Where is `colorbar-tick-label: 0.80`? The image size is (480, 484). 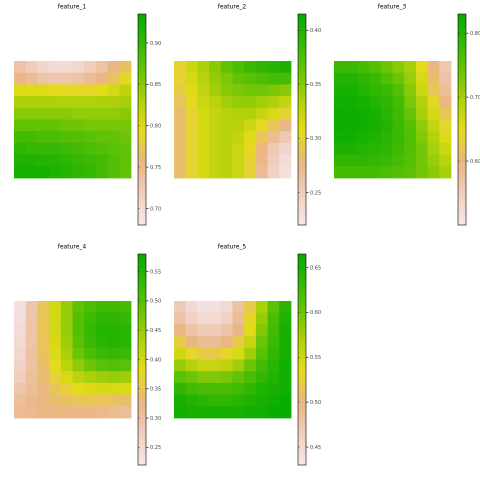 colorbar-tick-label: 0.80 is located at coordinates (475, 34).